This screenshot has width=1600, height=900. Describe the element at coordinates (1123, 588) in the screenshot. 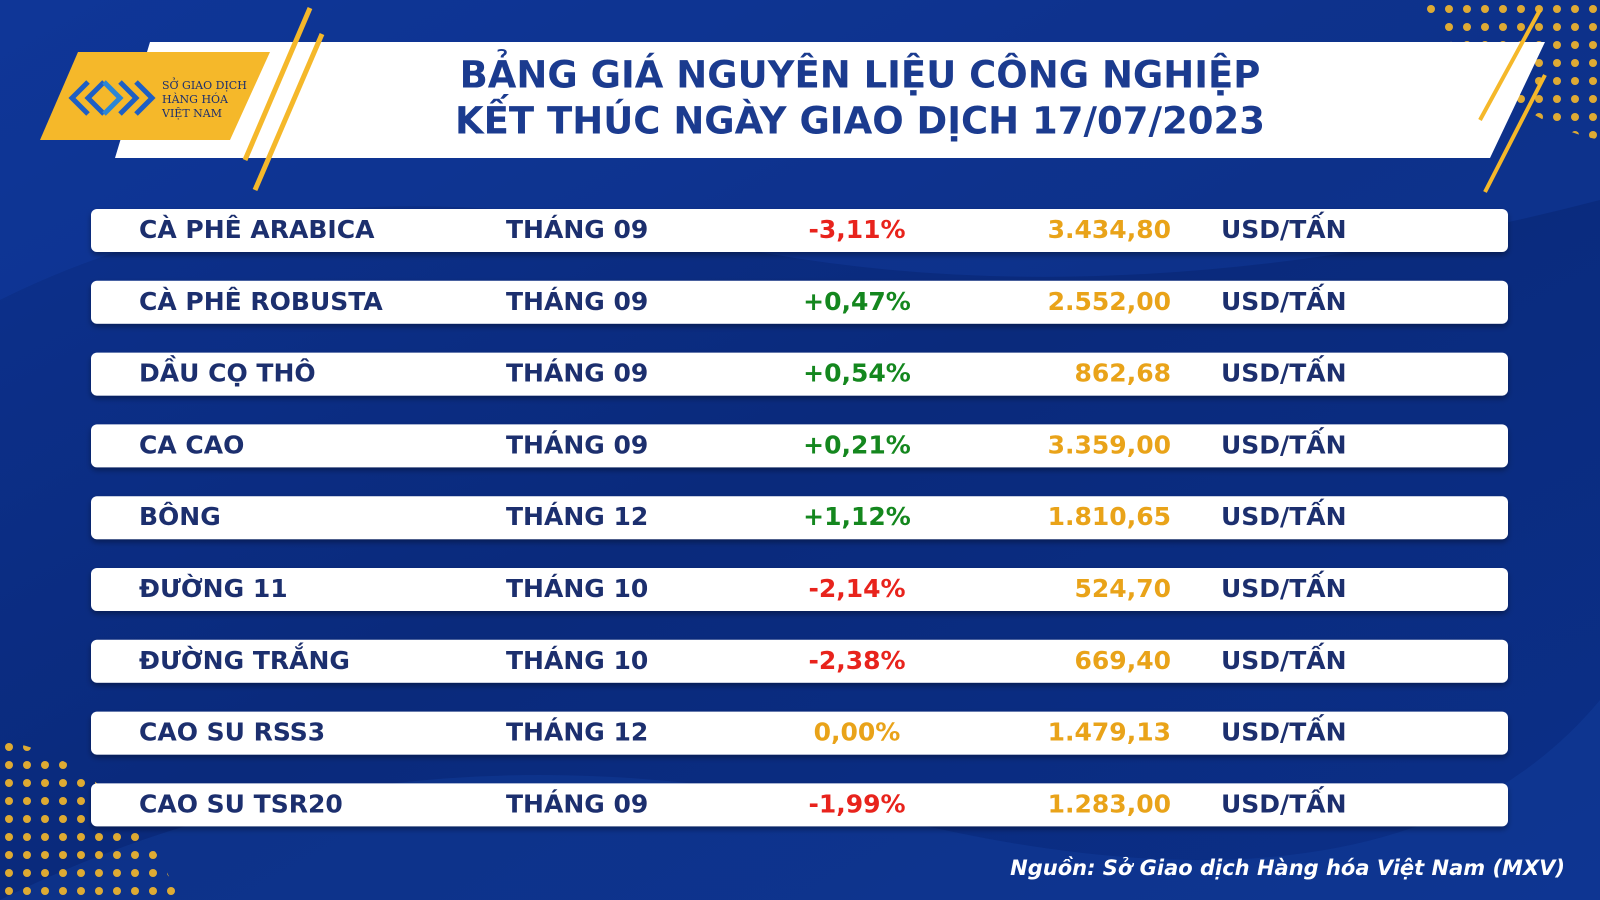

I see `price: 524,70` at that location.